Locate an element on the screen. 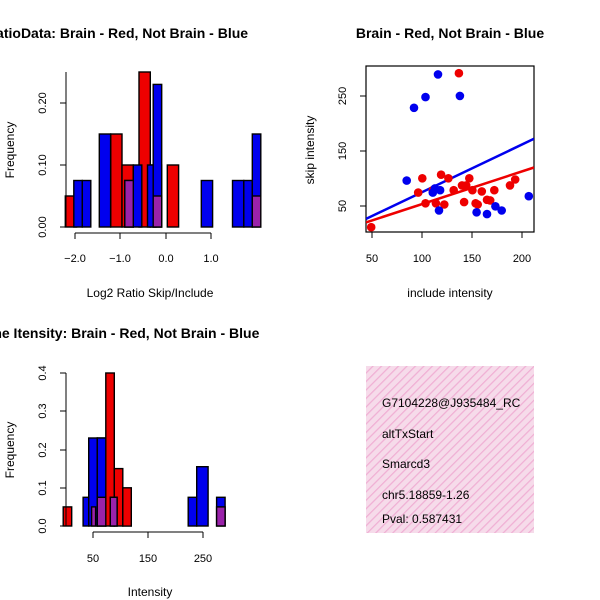 The image size is (600, 600). ratio-histogram-y-axis: 0.00 0.10 0.20 is located at coordinates (52, 155).